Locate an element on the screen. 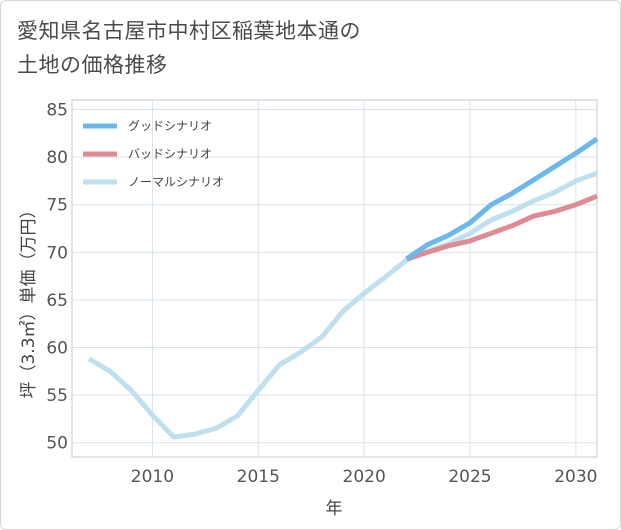  y-tick-label: 80 is located at coordinates (57, 158).